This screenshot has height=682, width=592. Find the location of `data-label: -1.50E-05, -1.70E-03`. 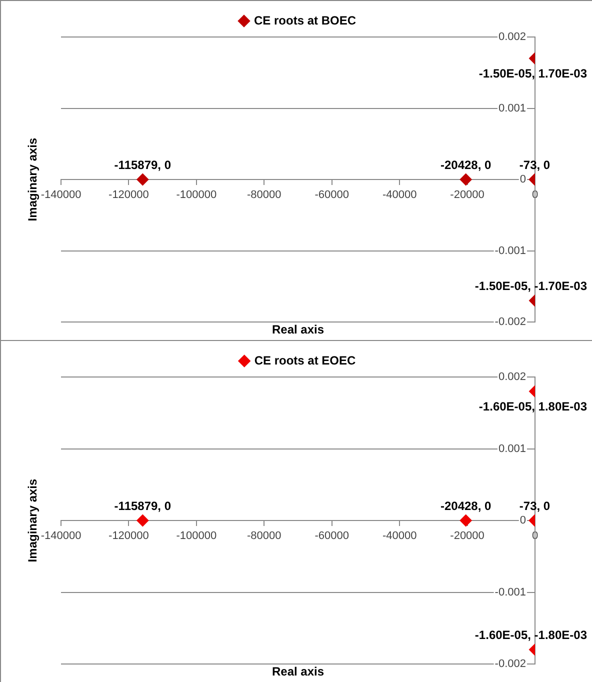

data-label: -1.50E-05, -1.70E-03 is located at coordinates (531, 285).